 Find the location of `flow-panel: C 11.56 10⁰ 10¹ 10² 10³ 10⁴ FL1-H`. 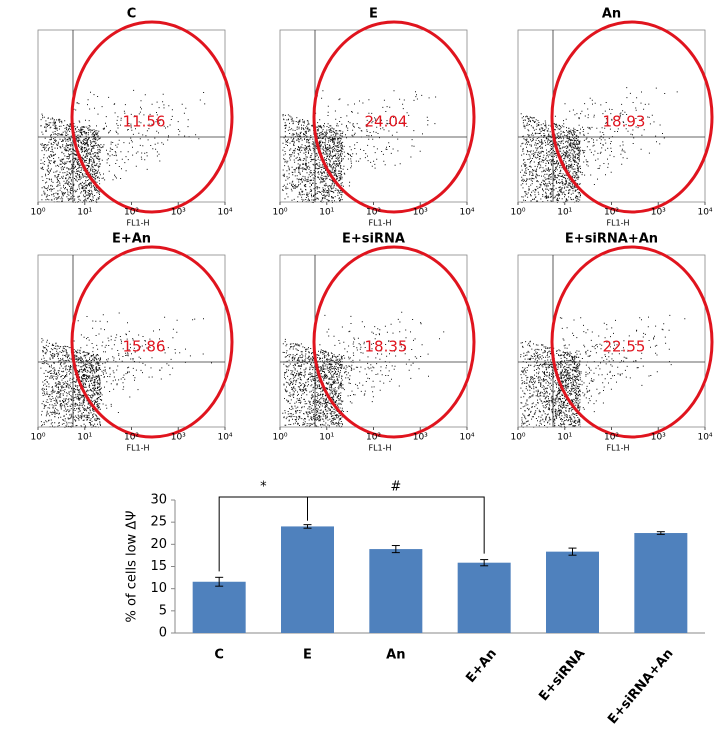

flow-panel: C 11.56 10⁰ 10¹ 10² 10³ 10⁴ FL1-H is located at coordinates (132, 117).